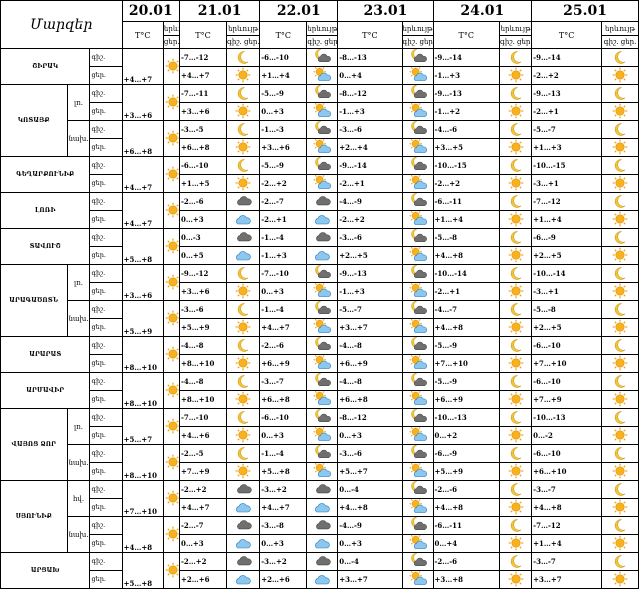 Image resolution: width=640 pixels, height=589 pixels. Describe the element at coordinates (34, 300) in the screenshot. I see `region-name: ԱՐԱԳԱԾՈՏՆ` at that location.